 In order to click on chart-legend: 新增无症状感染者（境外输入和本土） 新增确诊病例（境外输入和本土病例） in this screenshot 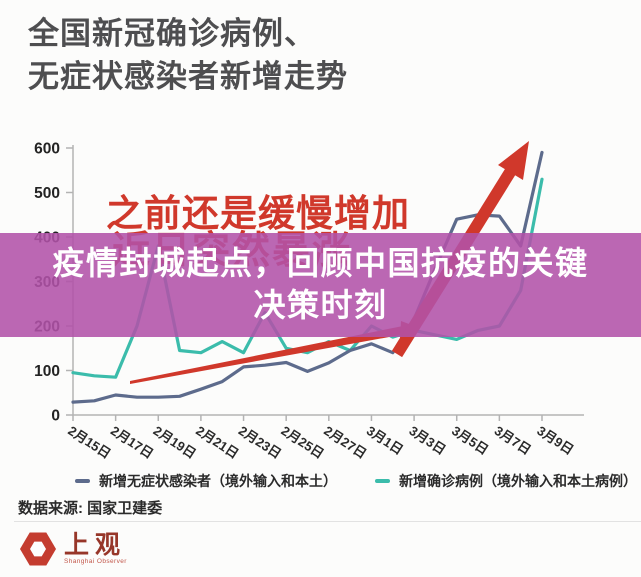, I will do `click(356, 481)`.